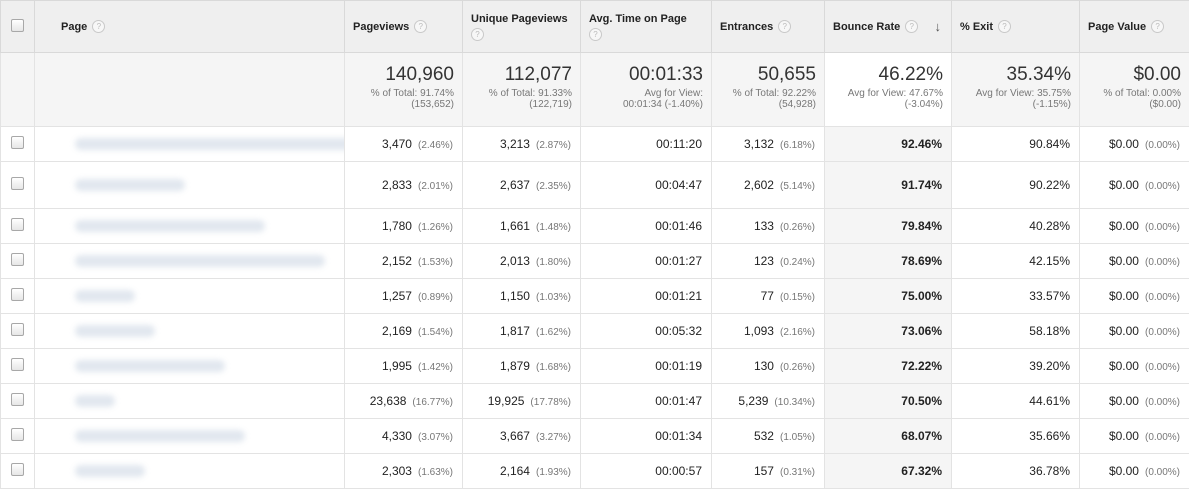  What do you see at coordinates (678, 185) in the screenshot?
I see `avg-time-value: 00:04:47` at bounding box center [678, 185].